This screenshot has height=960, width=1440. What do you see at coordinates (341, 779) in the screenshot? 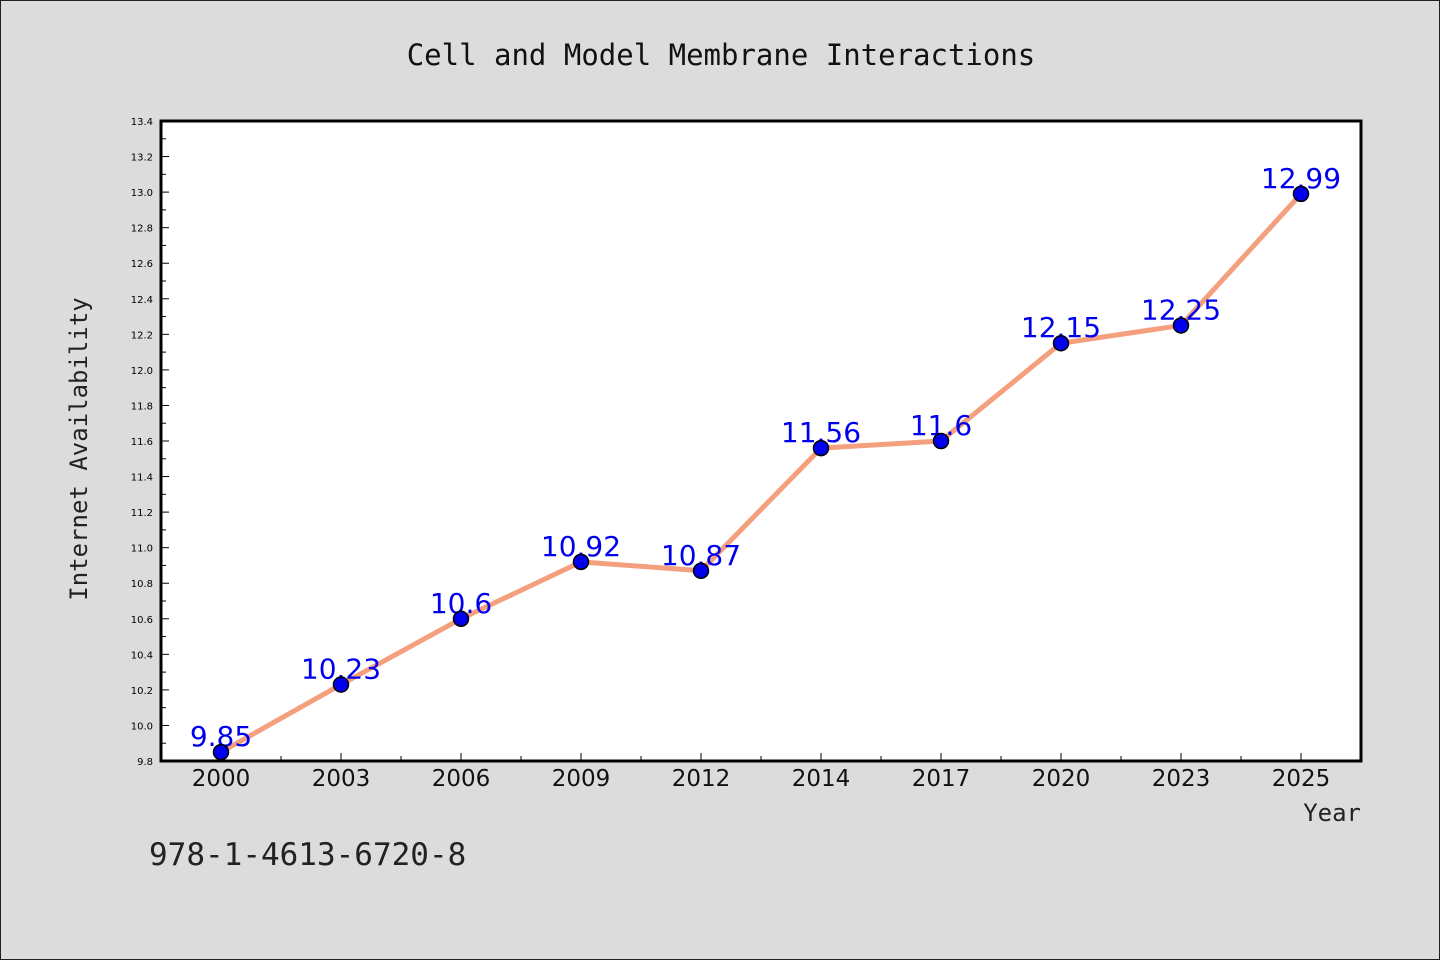
I see `x-tick-label: 2003` at bounding box center [341, 779].